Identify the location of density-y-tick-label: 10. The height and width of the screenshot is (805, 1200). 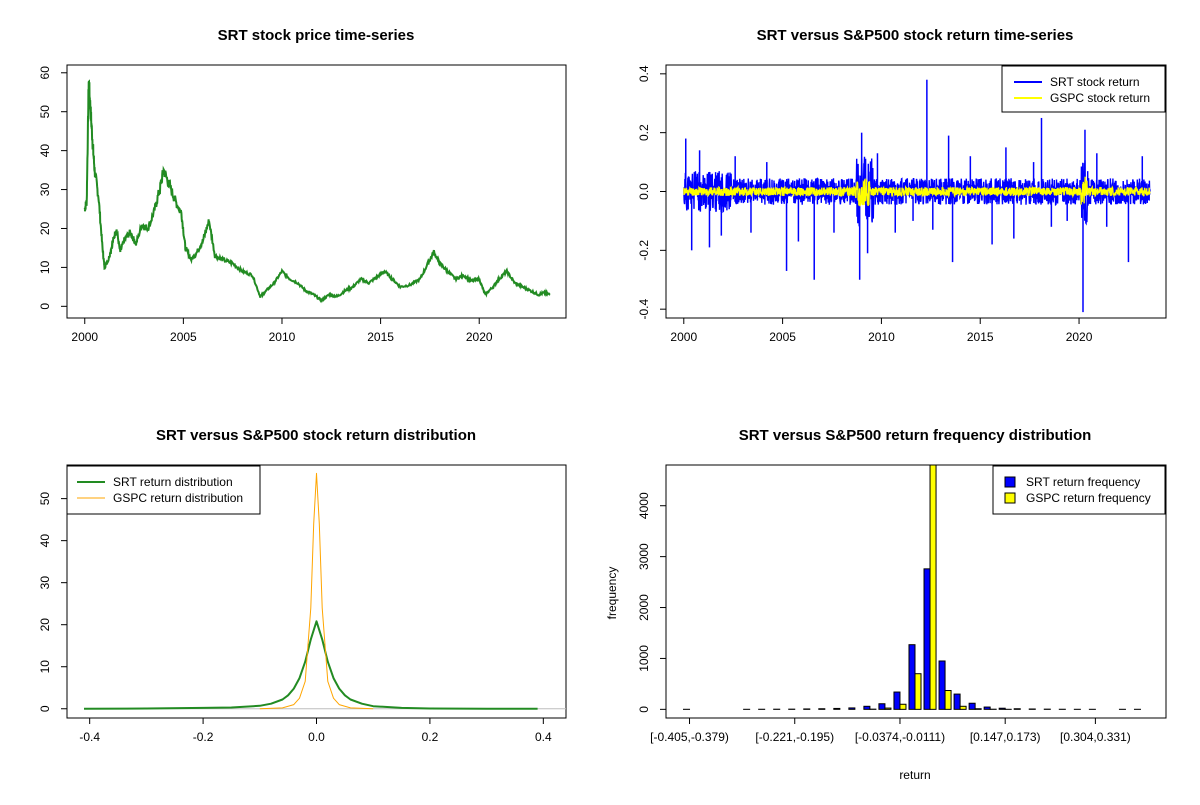
(45, 667).